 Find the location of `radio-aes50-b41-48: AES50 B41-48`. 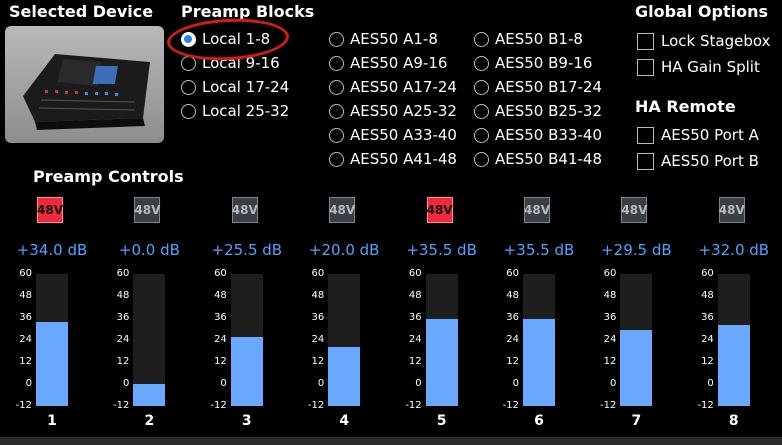

radio-aes50-b41-48: AES50 B41-48 is located at coordinates (538, 159).